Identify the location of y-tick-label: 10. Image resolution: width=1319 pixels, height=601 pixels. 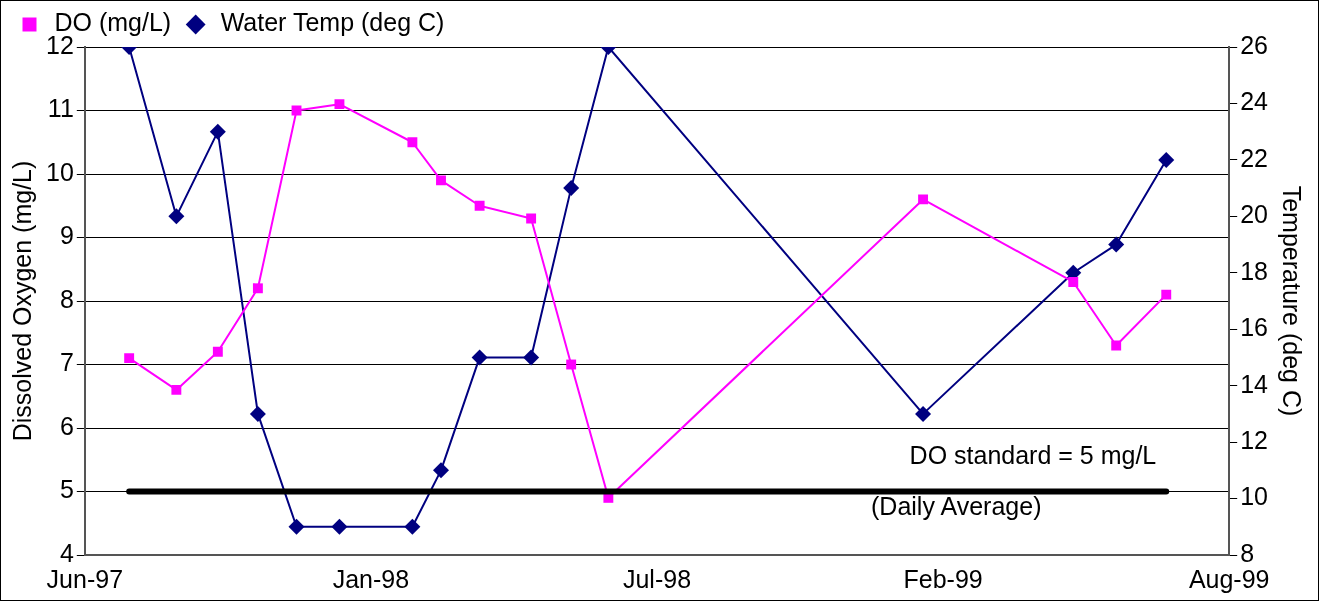
(60, 171).